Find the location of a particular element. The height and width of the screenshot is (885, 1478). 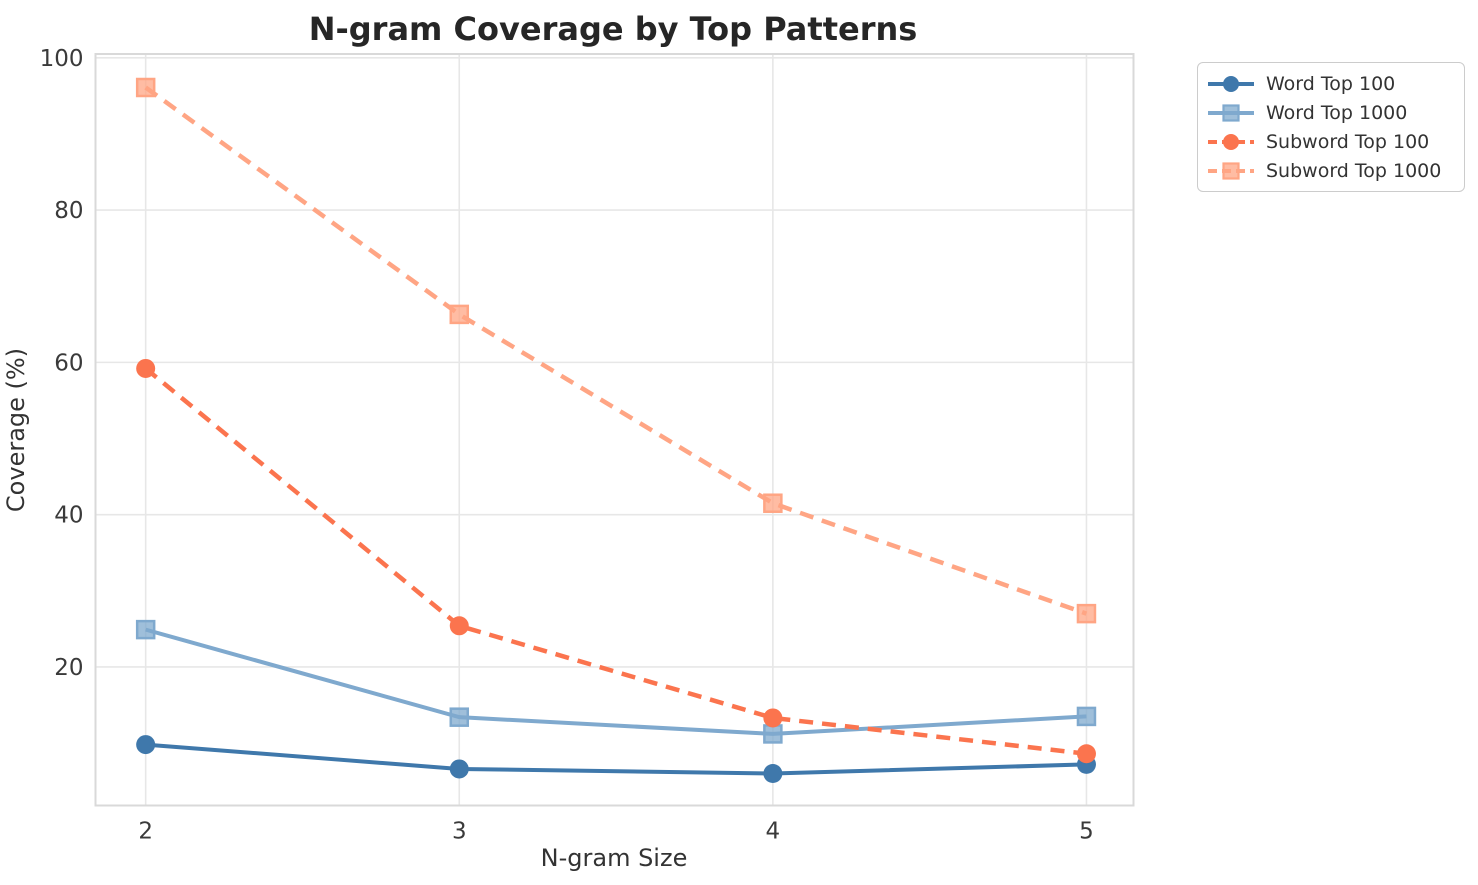

legend-item-subword-top-100: Subword Top 100 is located at coordinates (1330, 141).